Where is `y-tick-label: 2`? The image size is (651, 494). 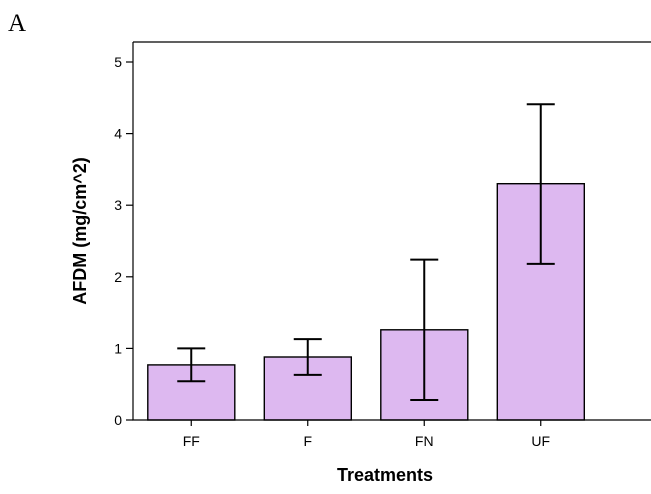
y-tick-label: 2 is located at coordinates (118, 277).